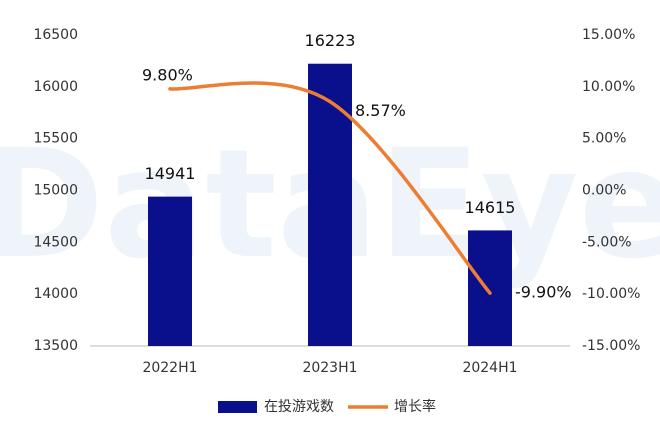 This screenshot has width=660, height=422. Describe the element at coordinates (55, 87) in the screenshot. I see `y-tick-label: 16000` at that location.